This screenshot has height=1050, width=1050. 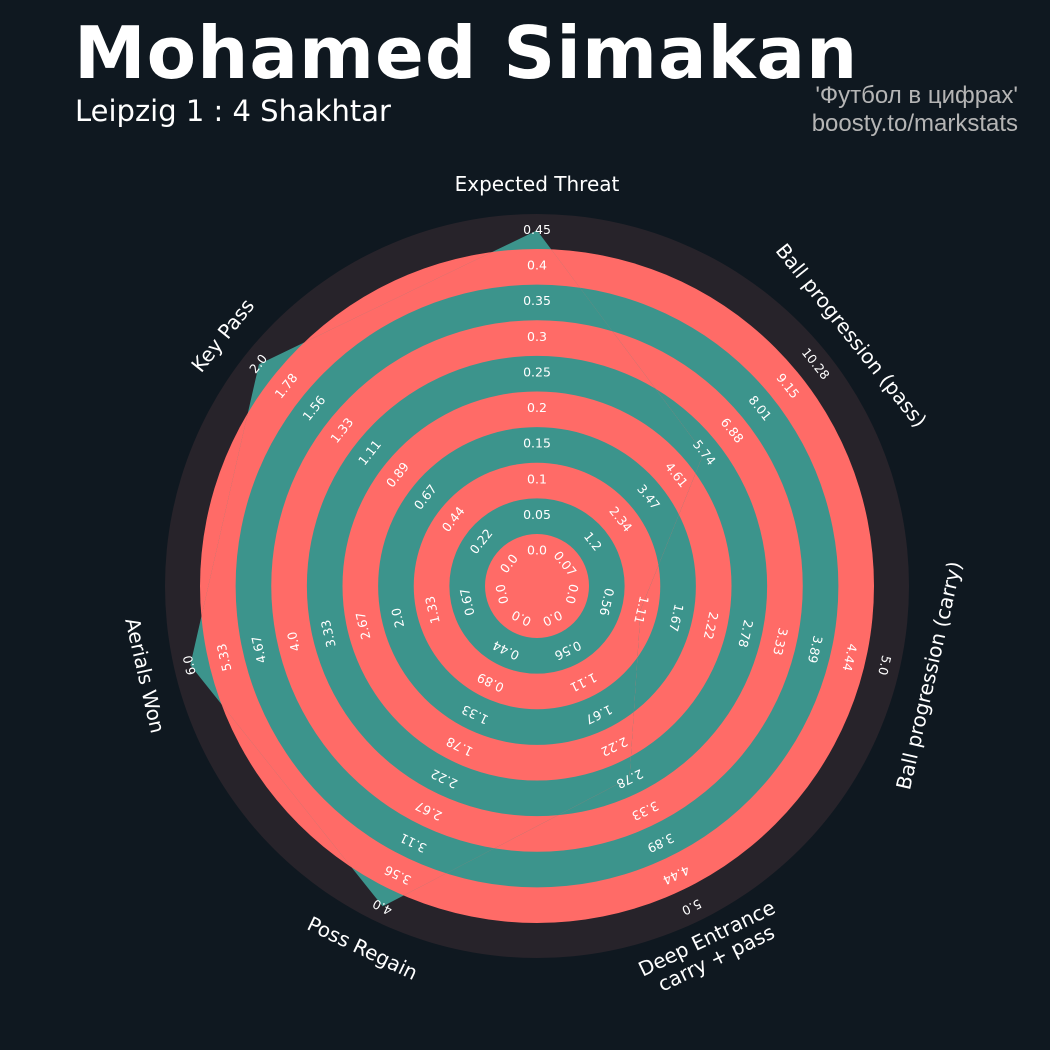 What do you see at coordinates (467, 602) in the screenshot?
I see `tick-label: 0.67` at bounding box center [467, 602].